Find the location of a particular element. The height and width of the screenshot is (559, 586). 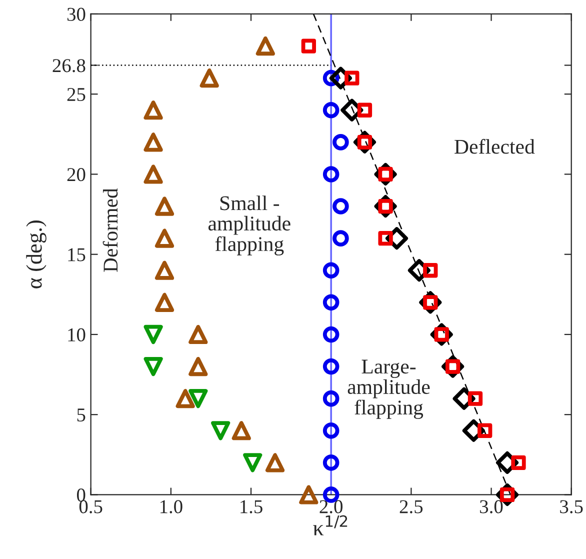

y-tick-label: 5 is located at coordinates (81, 415).